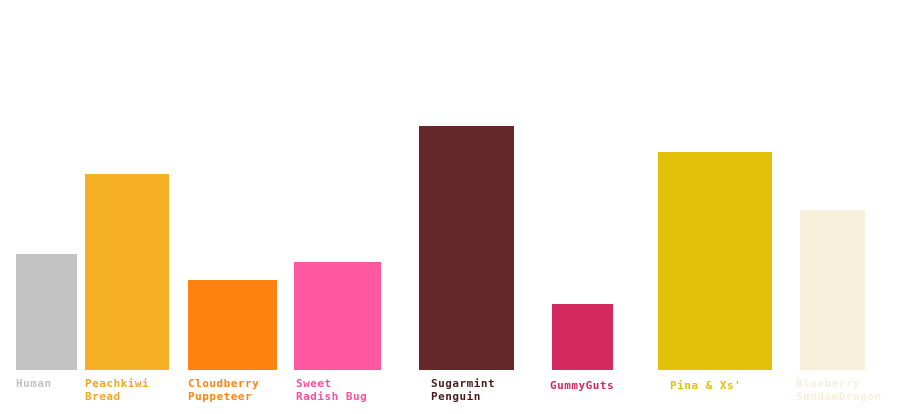 The height and width of the screenshot is (414, 900). What do you see at coordinates (117, 390) in the screenshot?
I see `category-label-1: Peachkiwi Bread` at bounding box center [117, 390].